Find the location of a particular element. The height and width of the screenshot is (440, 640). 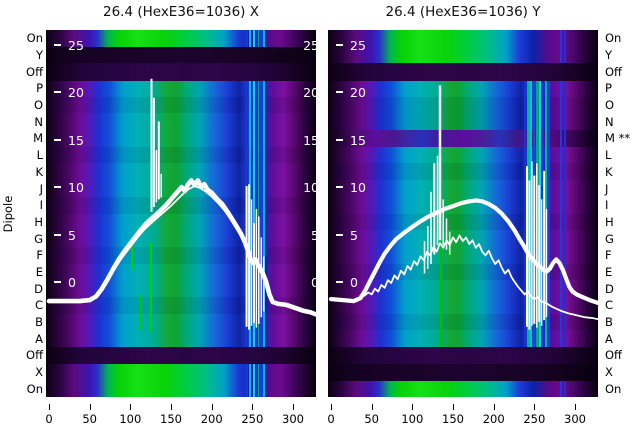

dipole-label-E-14: E is located at coordinates (39, 271).